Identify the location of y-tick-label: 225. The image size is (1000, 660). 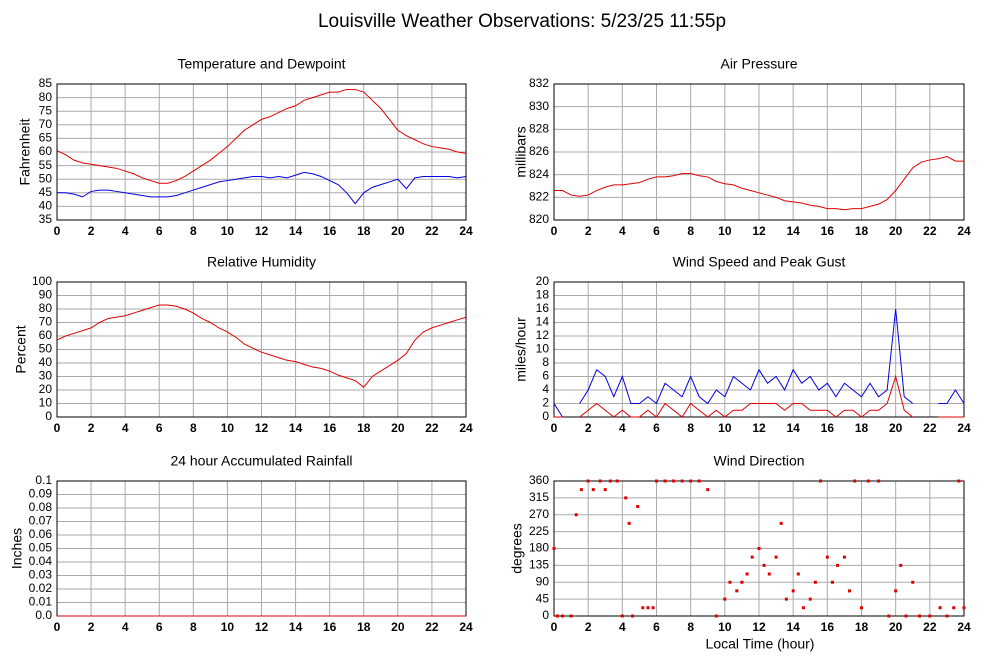
(539, 531).